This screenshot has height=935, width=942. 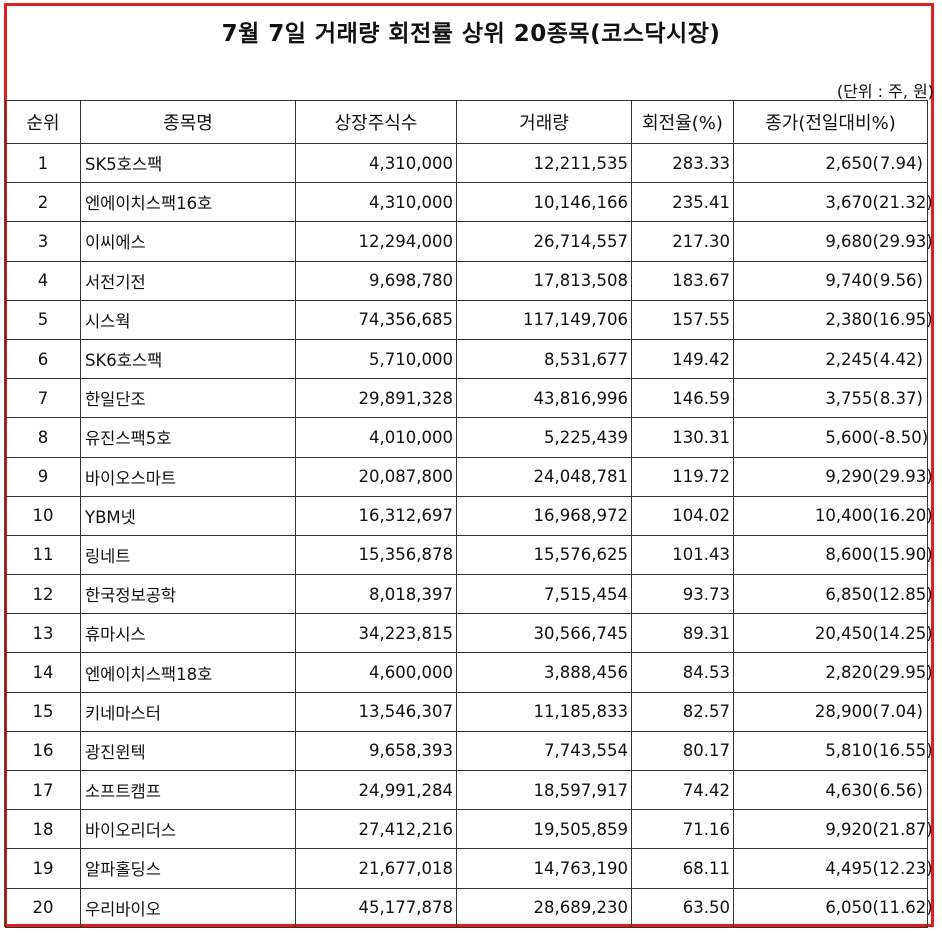 What do you see at coordinates (376, 555) in the screenshot?
I see `listed-shares-cell: 15,356,878` at bounding box center [376, 555].